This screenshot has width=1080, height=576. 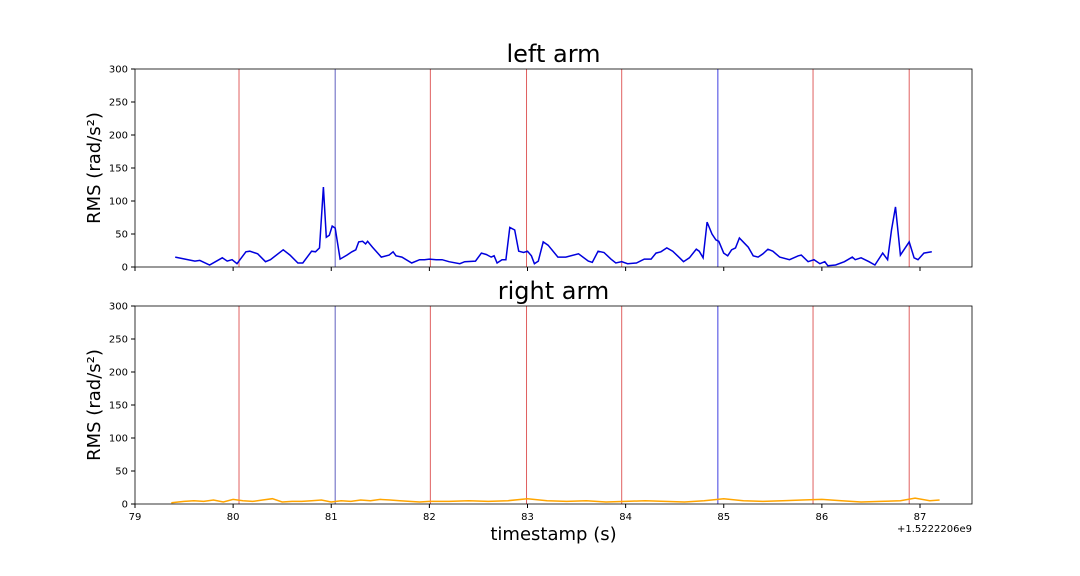 I want to click on x-tick-label: 84, so click(x=625, y=517).